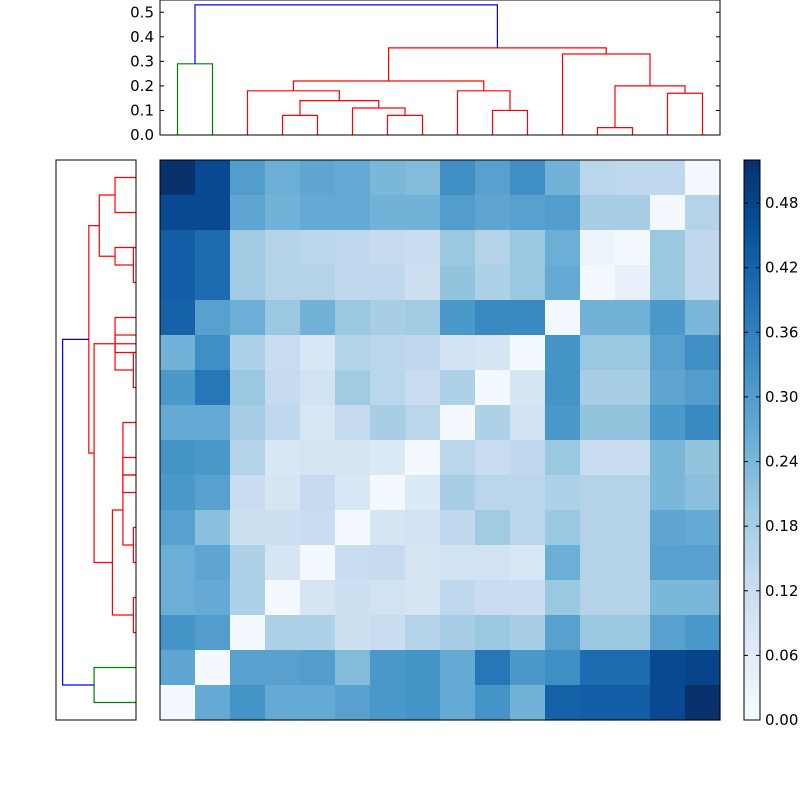 The height and width of the screenshot is (800, 800). What do you see at coordinates (770, 444) in the screenshot?
I see `colorbar: 0.00 0.06 0.12 0.18 0.24 0.30 0.36 0.42 0.48` at bounding box center [770, 444].